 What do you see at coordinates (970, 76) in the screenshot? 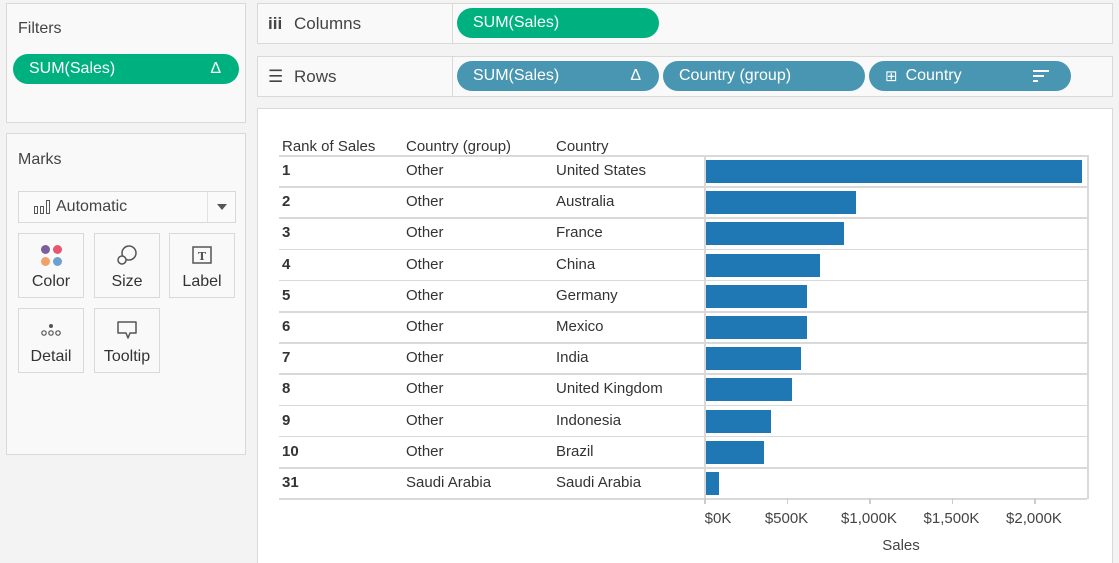
I see `rows-pill-country: ⊞ Country` at bounding box center [970, 76].